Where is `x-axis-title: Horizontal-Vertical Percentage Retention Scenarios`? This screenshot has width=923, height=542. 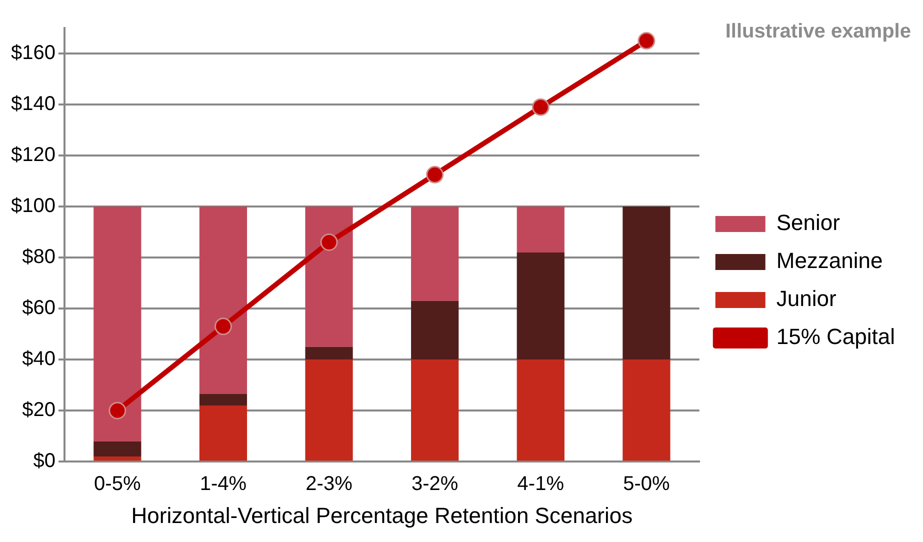 x-axis-title: Horizontal-Vertical Percentage Retention Scenarios is located at coordinates (382, 515).